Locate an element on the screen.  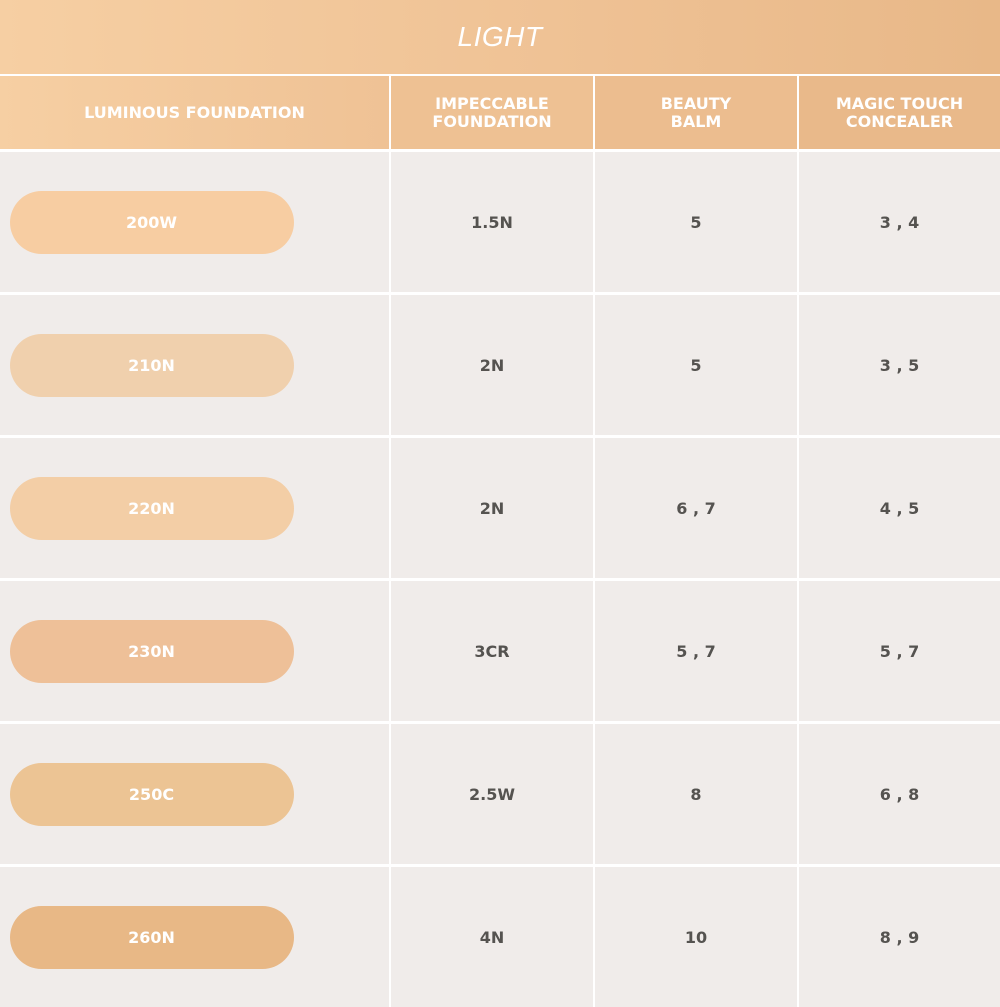
shade-cell: 210N is located at coordinates (194, 365).